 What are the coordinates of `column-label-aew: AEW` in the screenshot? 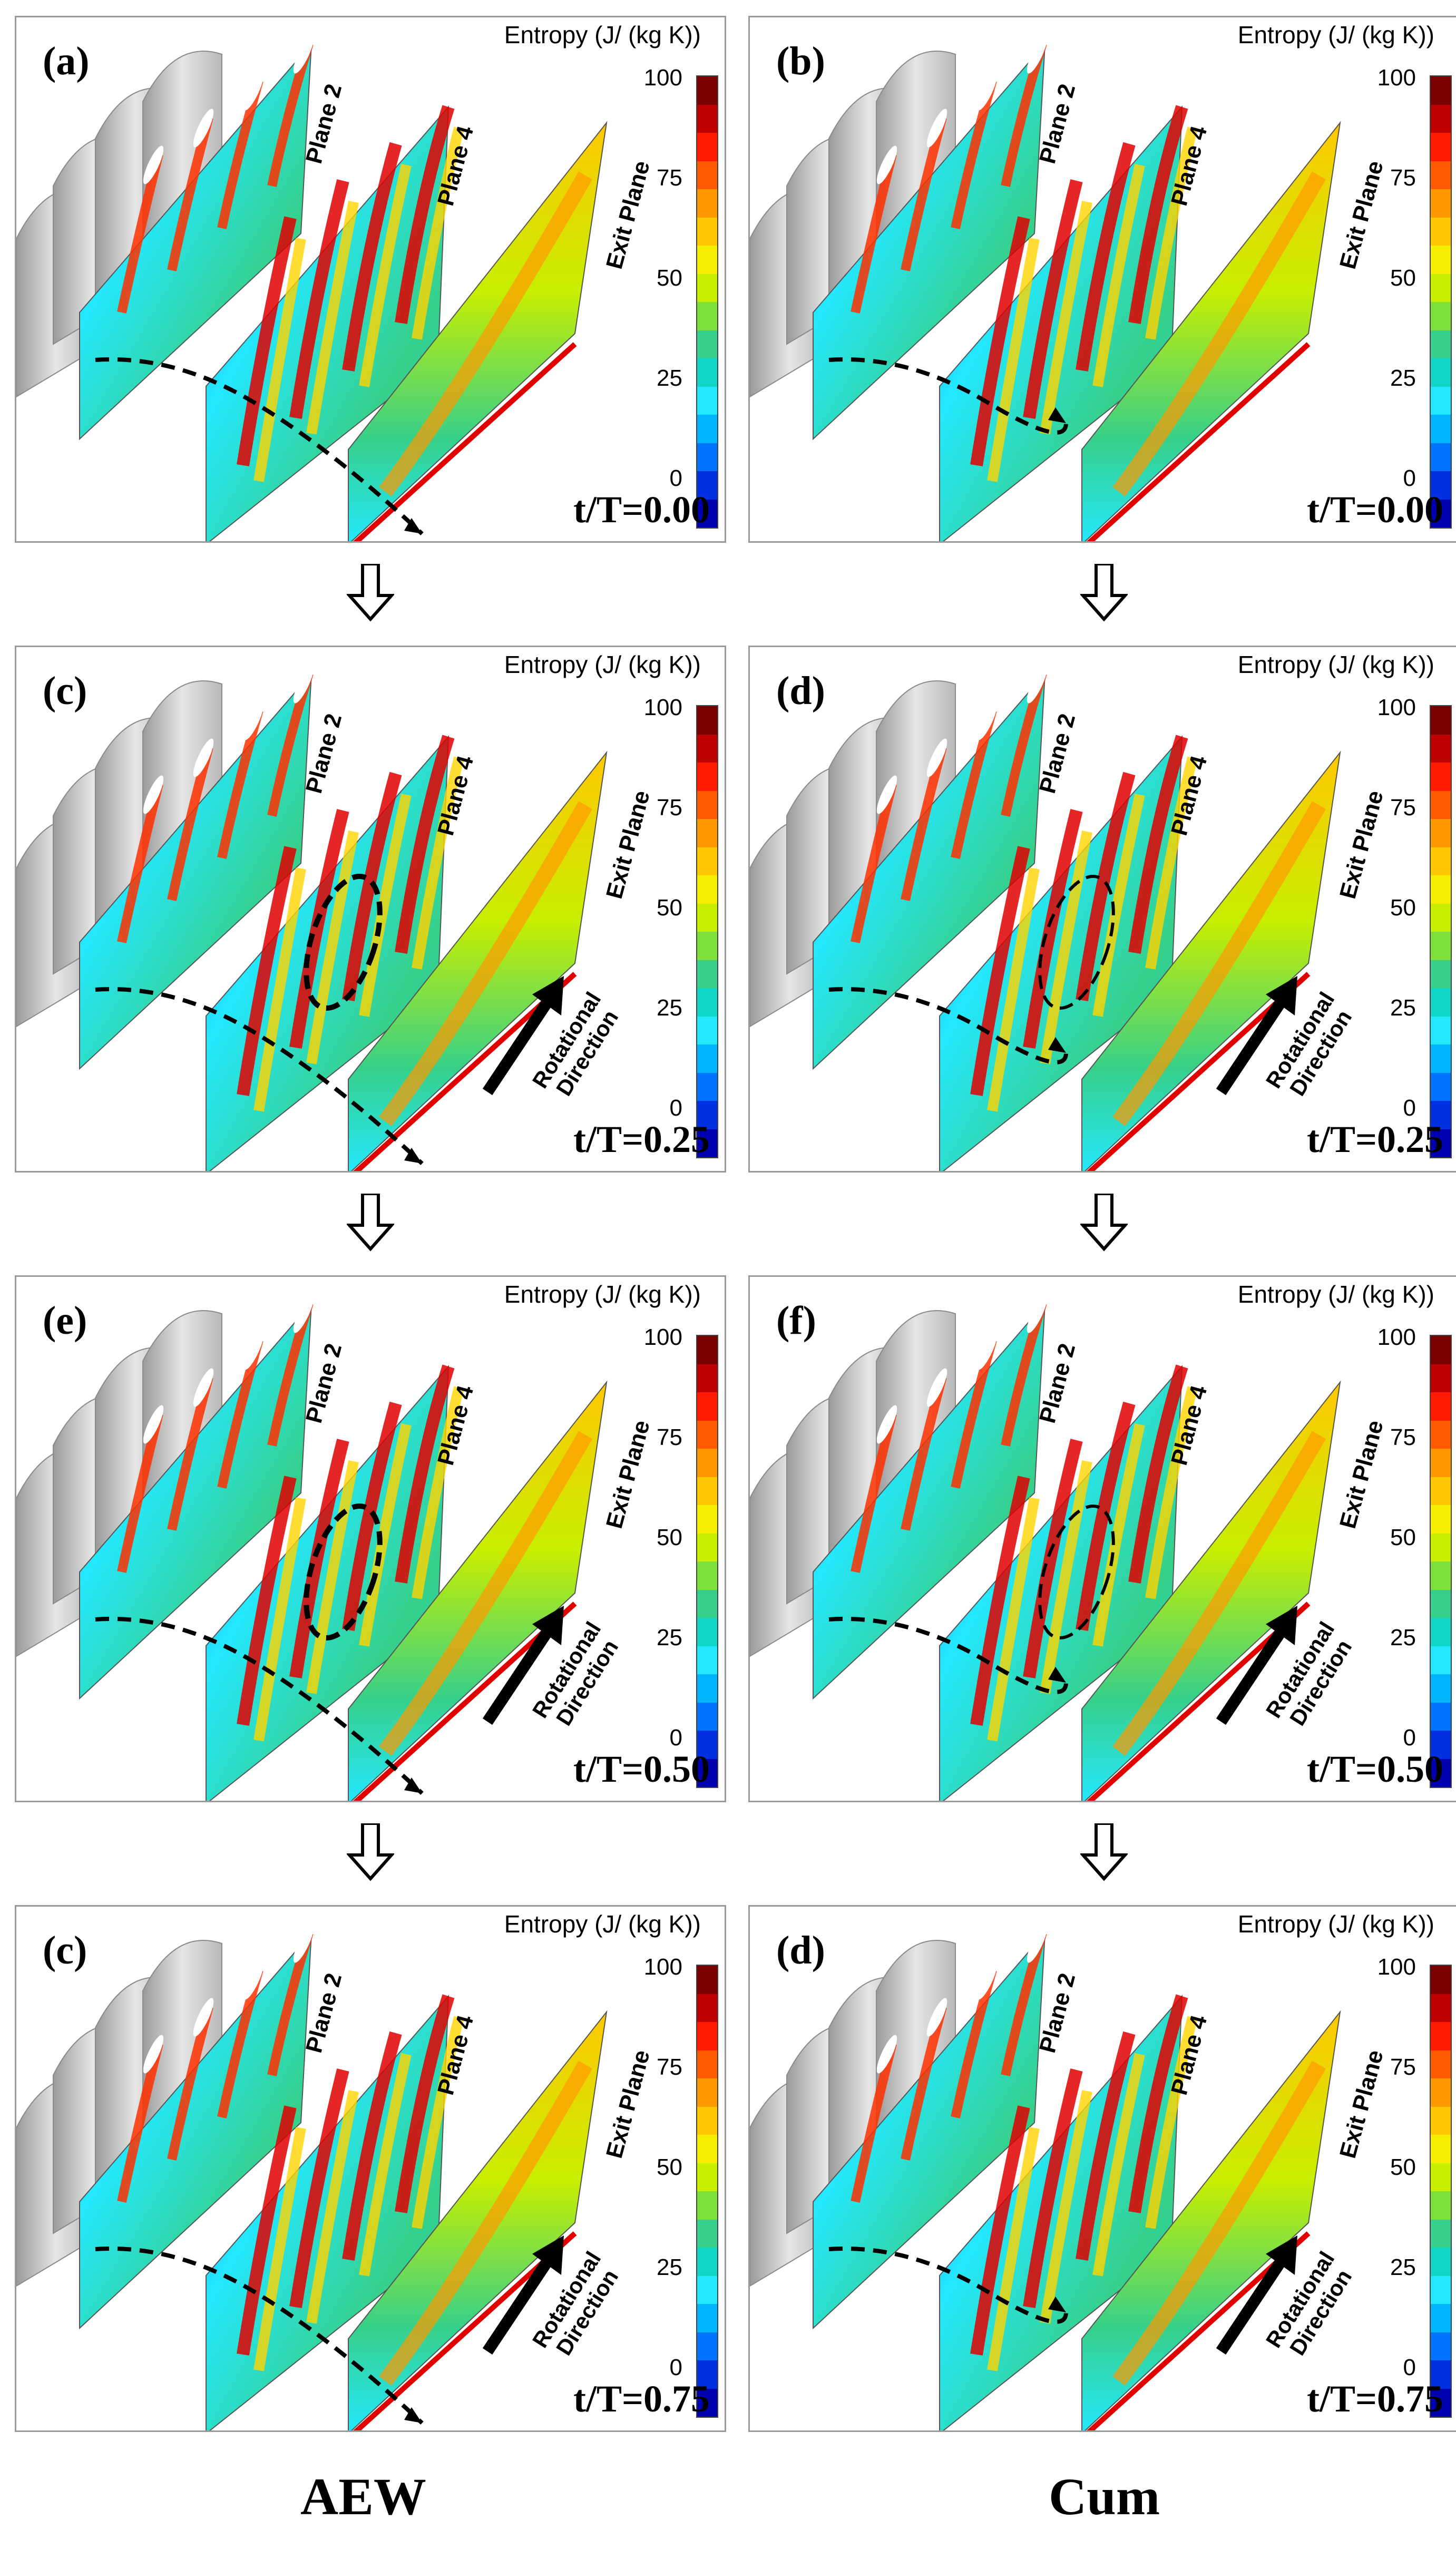 It's located at (363, 2496).